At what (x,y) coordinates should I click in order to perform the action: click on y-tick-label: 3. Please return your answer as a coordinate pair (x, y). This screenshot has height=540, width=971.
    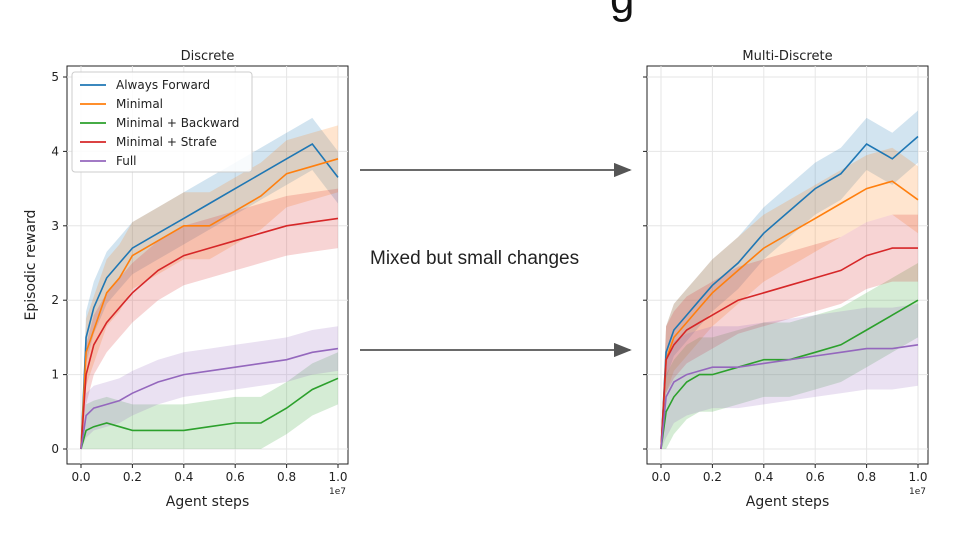
    Looking at the image, I should click on (55, 226).